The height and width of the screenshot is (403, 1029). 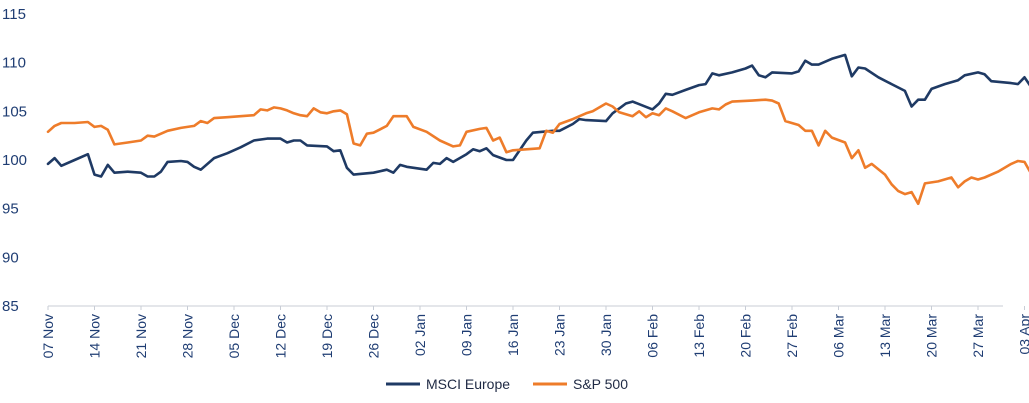 I want to click on x-tick-label: 09 Jan, so click(x=467, y=335).